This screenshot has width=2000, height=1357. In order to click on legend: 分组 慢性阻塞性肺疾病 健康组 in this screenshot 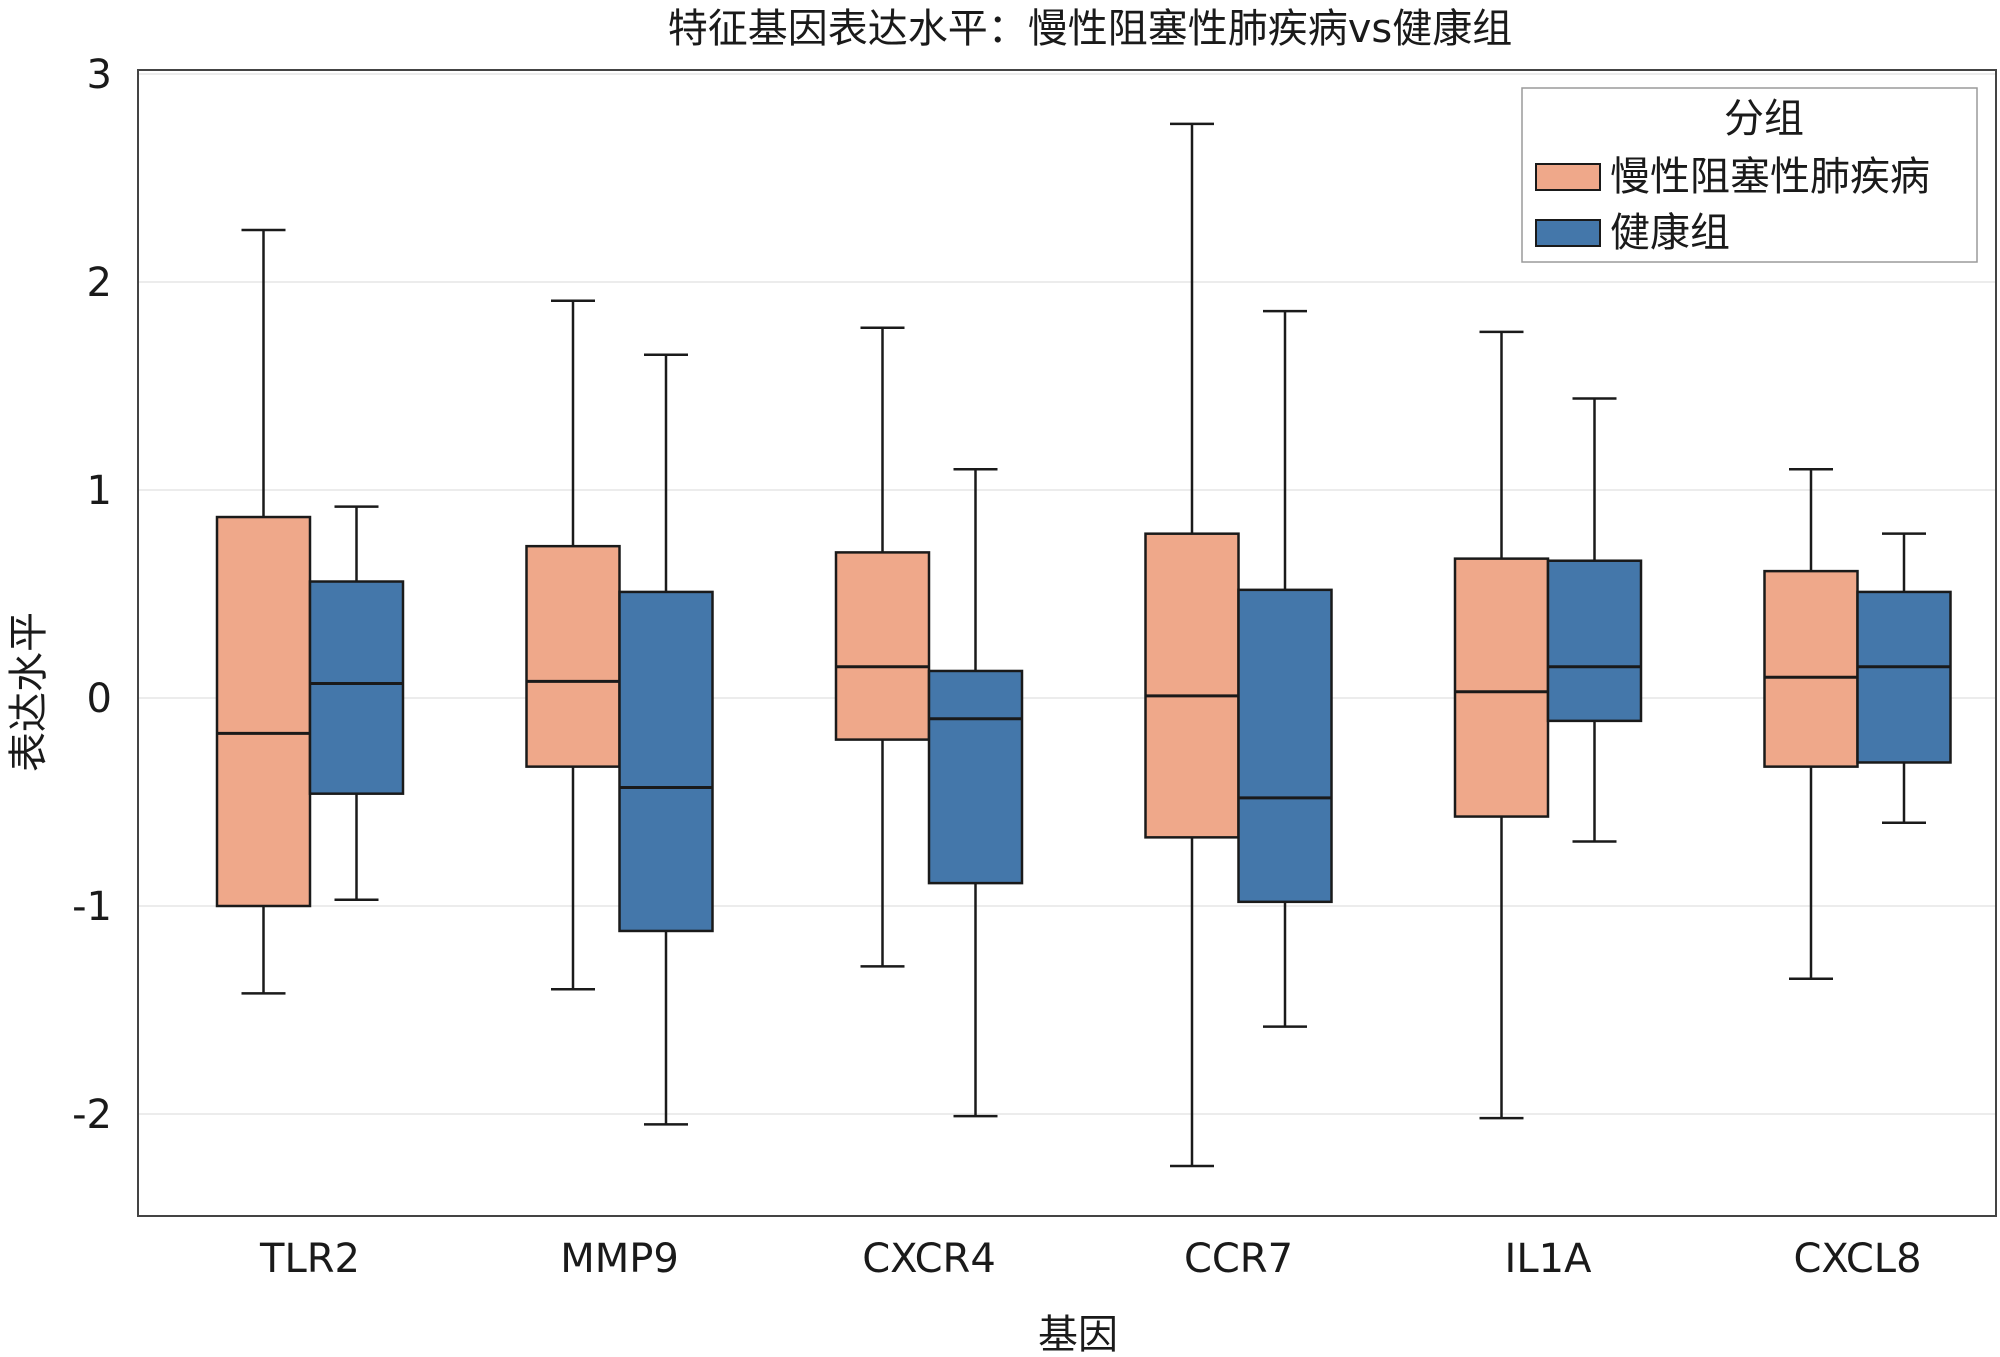, I will do `click(1749, 175)`.